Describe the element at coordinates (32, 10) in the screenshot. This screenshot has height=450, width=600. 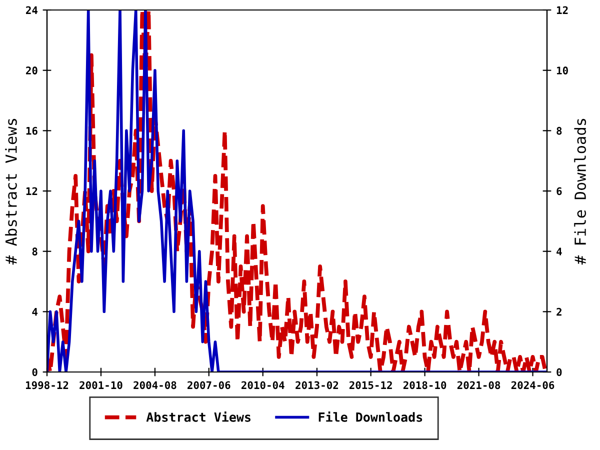
I see `y-tick-label: 24` at that location.